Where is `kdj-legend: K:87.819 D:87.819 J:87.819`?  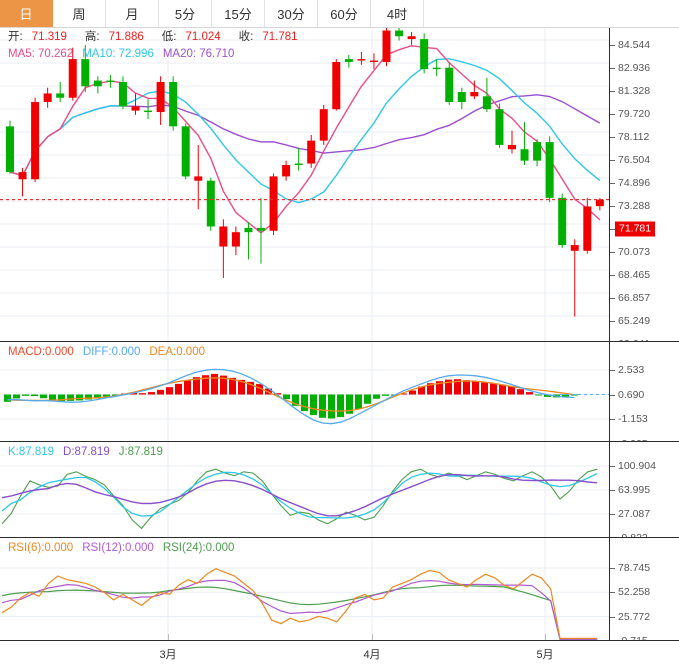
kdj-legend: K:87.819 D:87.819 J:87.819 is located at coordinates (90, 452).